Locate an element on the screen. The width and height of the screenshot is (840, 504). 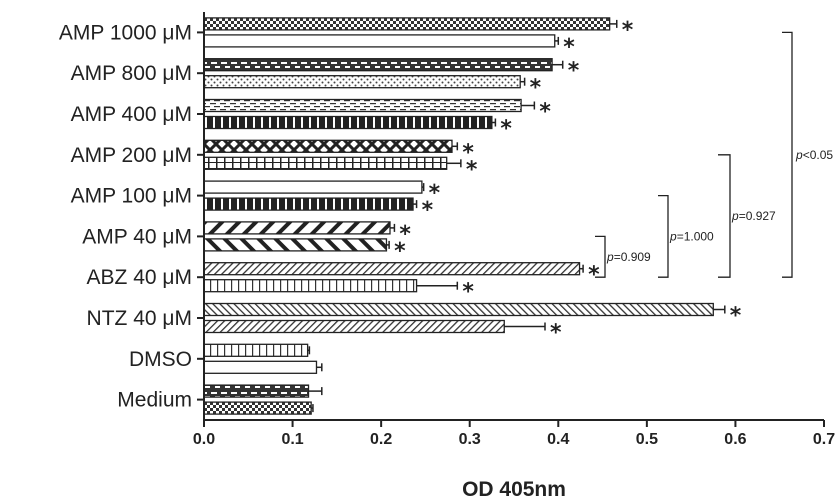
significance-star-2: * is located at coordinates (574, 71).